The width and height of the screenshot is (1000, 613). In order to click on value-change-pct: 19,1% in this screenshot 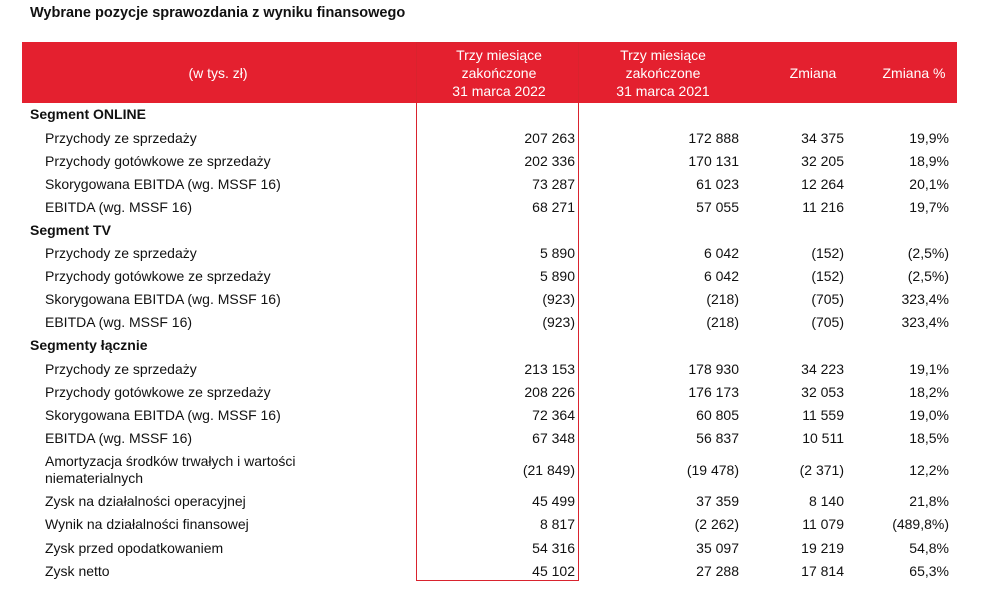, I will do `click(929, 369)`.